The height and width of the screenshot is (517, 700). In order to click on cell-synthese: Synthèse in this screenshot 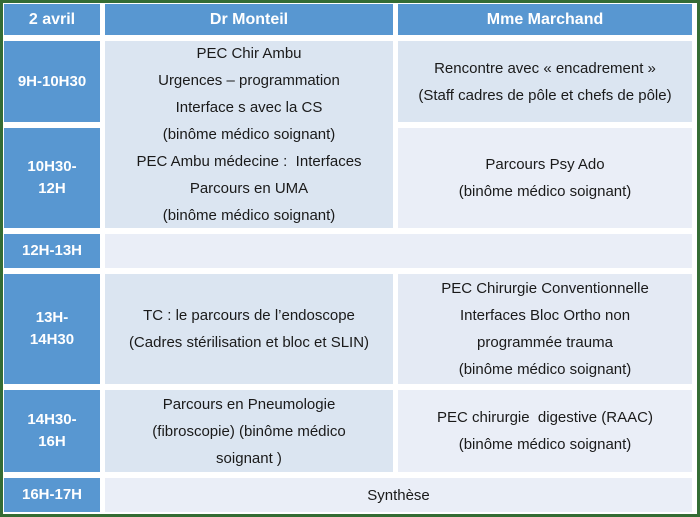, I will do `click(398, 495)`.